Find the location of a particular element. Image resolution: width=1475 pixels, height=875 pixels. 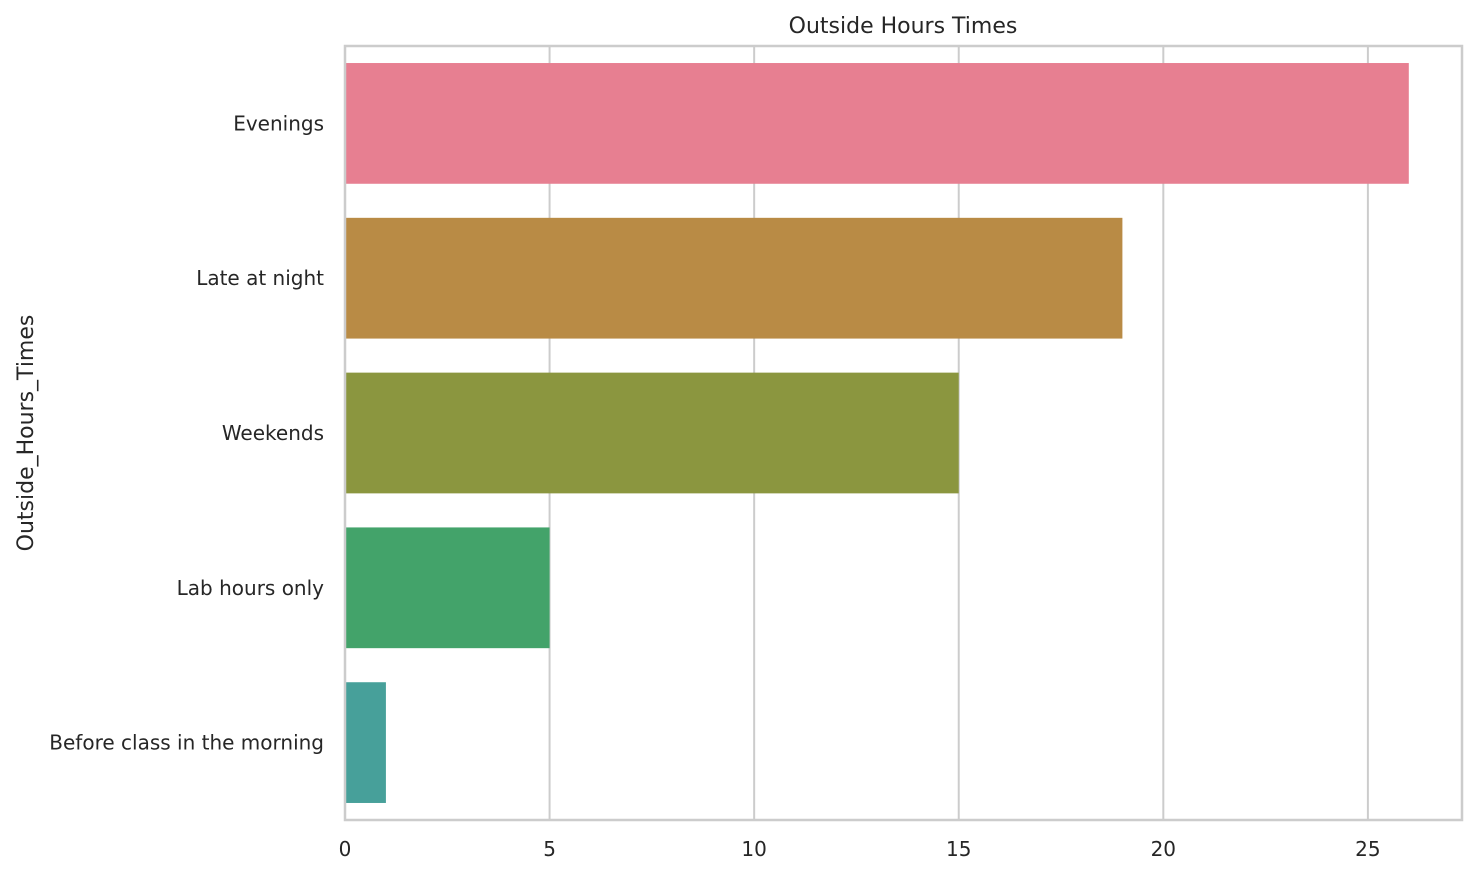

x-tick-label-5: 25 is located at coordinates (1367, 849).